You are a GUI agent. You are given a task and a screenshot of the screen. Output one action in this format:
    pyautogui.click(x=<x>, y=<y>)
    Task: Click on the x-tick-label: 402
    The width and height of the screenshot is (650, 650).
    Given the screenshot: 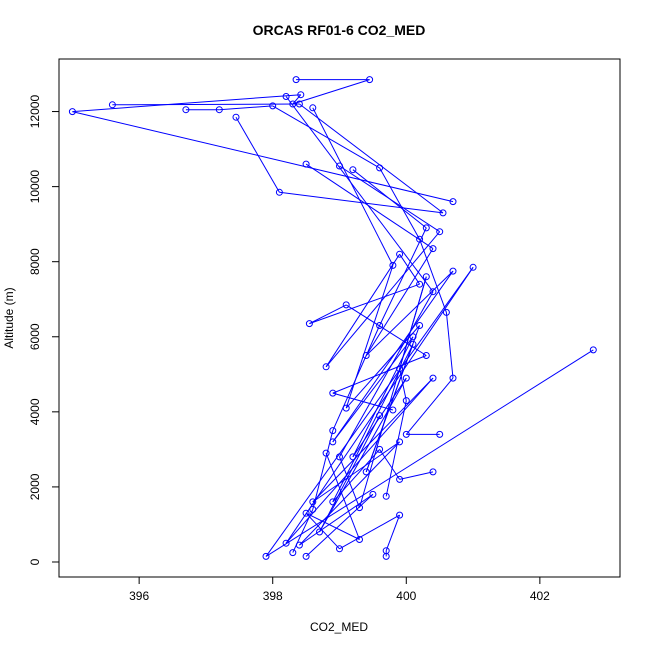 What is the action you would take?
    pyautogui.click(x=540, y=596)
    